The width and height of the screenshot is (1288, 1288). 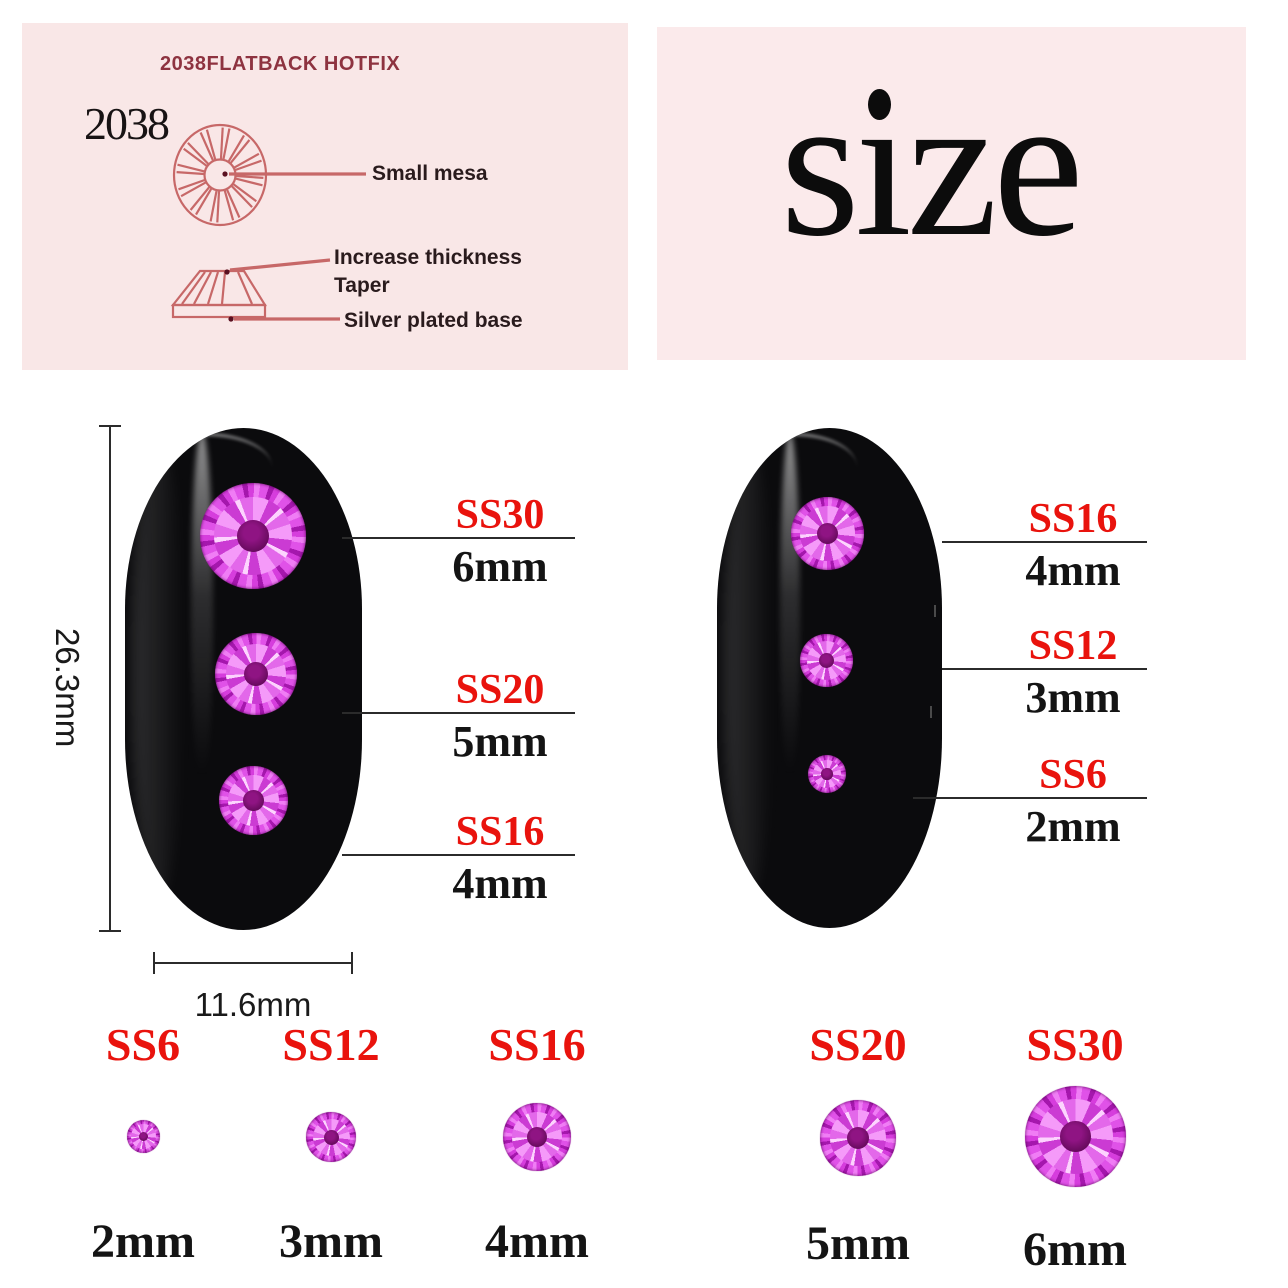 What do you see at coordinates (253, 1004) in the screenshot?
I see `width-dimension-label: 11.6mm` at bounding box center [253, 1004].